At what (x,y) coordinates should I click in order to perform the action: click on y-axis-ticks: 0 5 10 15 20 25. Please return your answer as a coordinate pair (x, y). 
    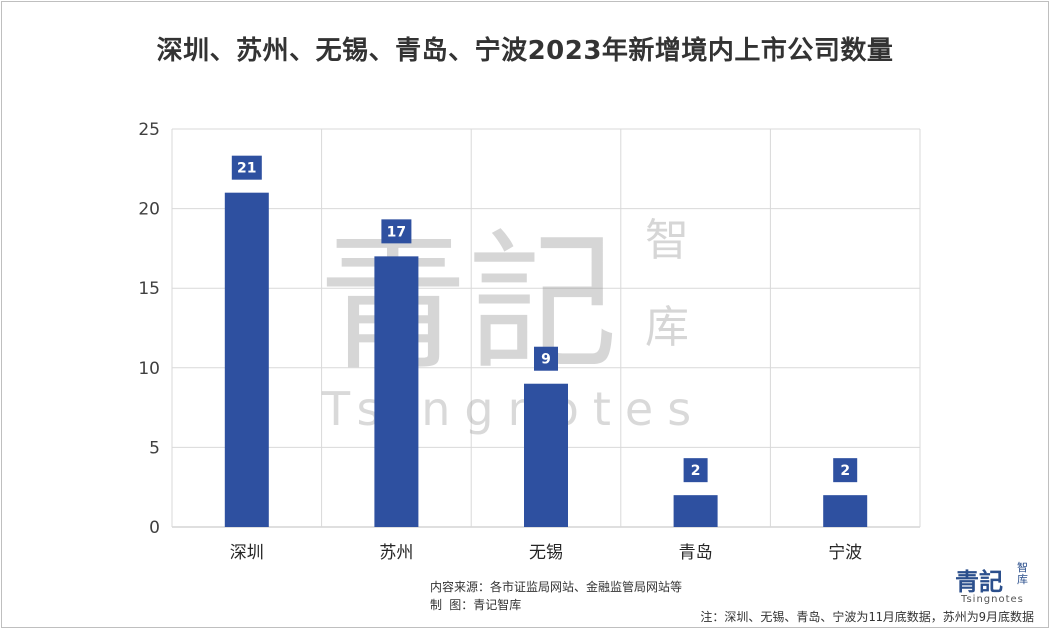
    Looking at the image, I should click on (149, 329).